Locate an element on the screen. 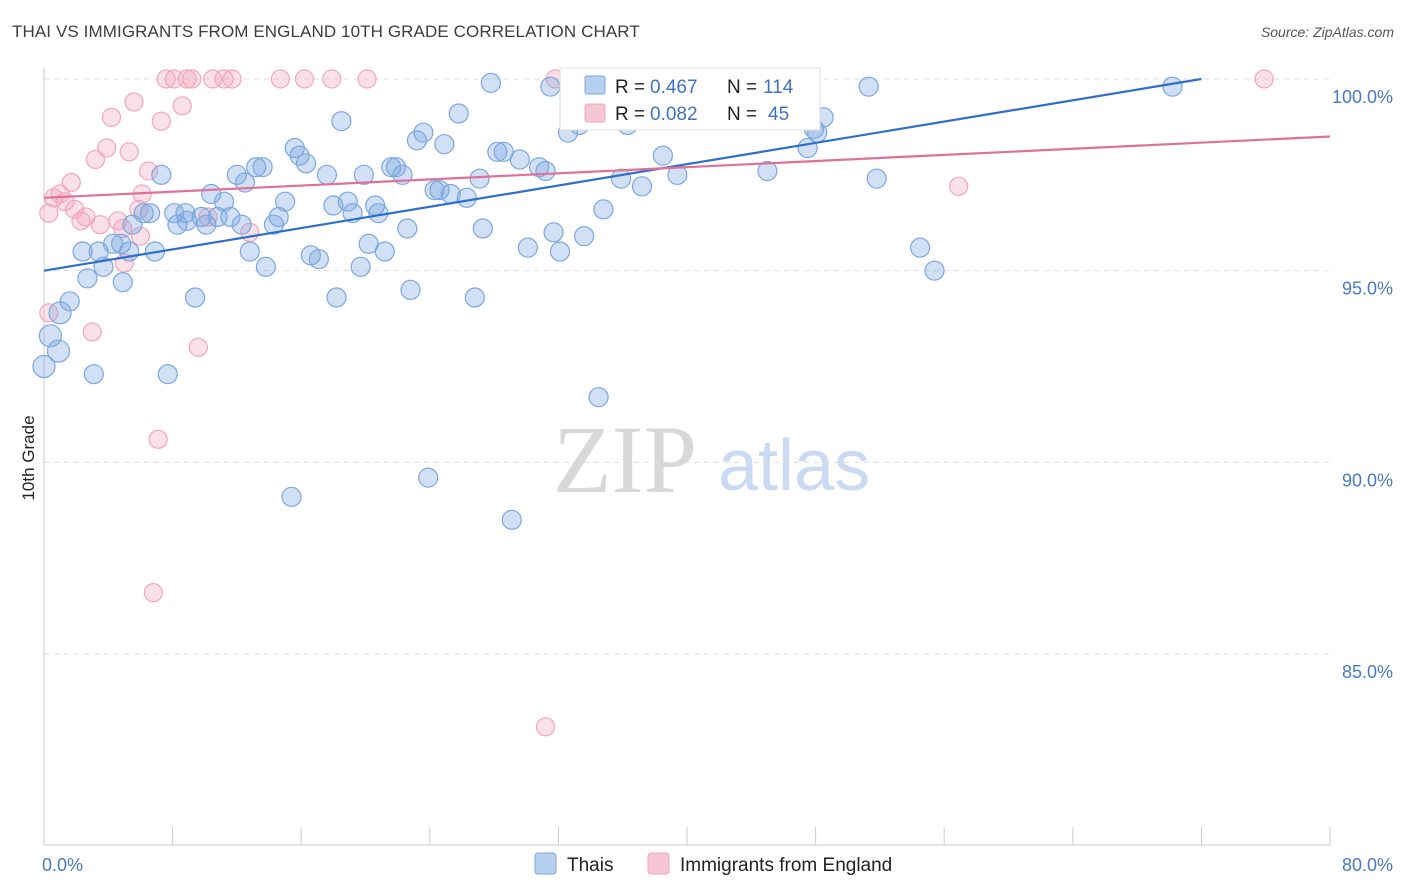 The width and height of the screenshot is (1406, 892). legend-swatch-thais is located at coordinates (545, 863).